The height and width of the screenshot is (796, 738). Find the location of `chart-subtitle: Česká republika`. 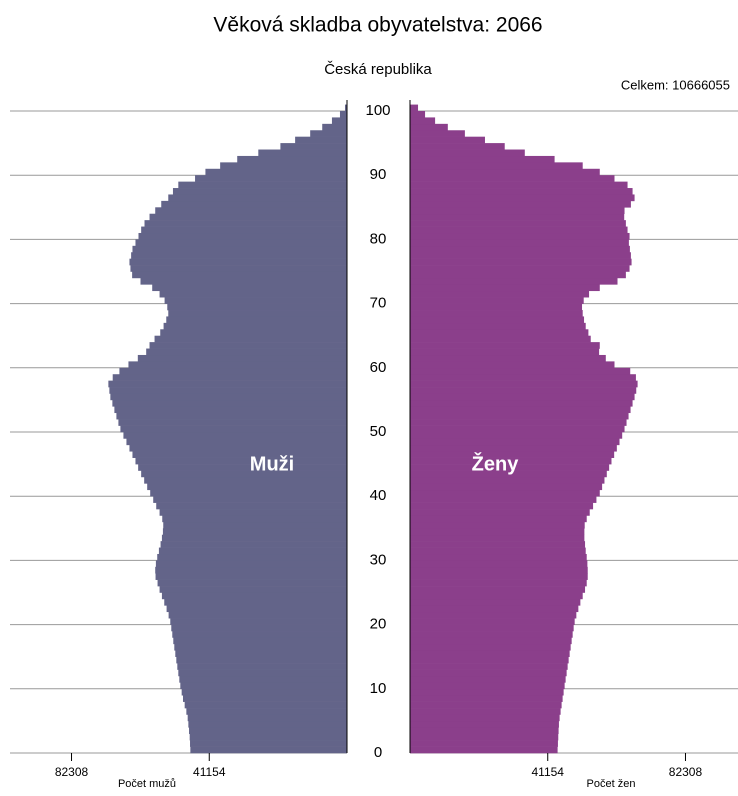

chart-subtitle: Česká republika is located at coordinates (378, 69).